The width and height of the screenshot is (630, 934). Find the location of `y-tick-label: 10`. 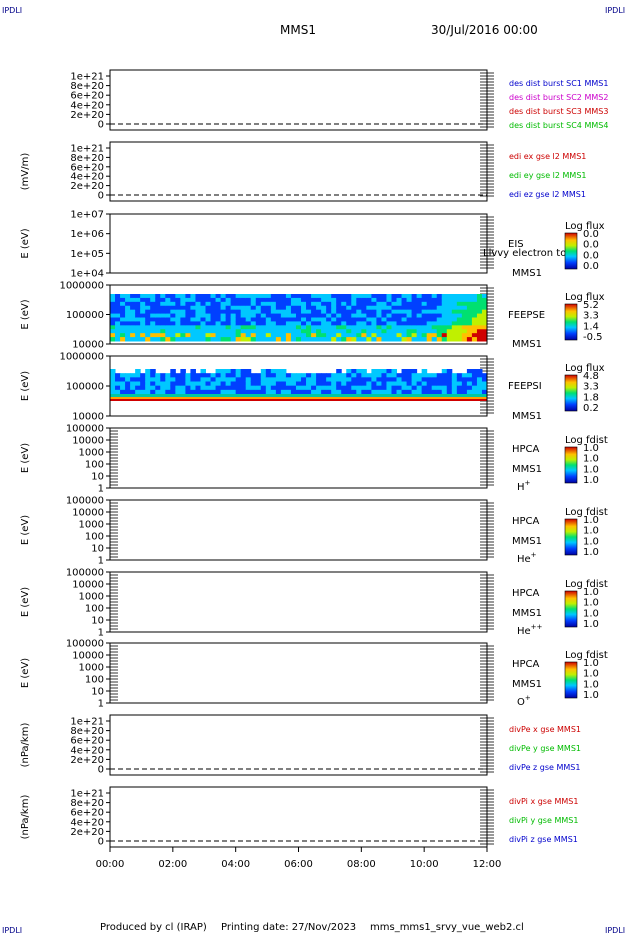

y-tick-label: 10 is located at coordinates (97, 692).